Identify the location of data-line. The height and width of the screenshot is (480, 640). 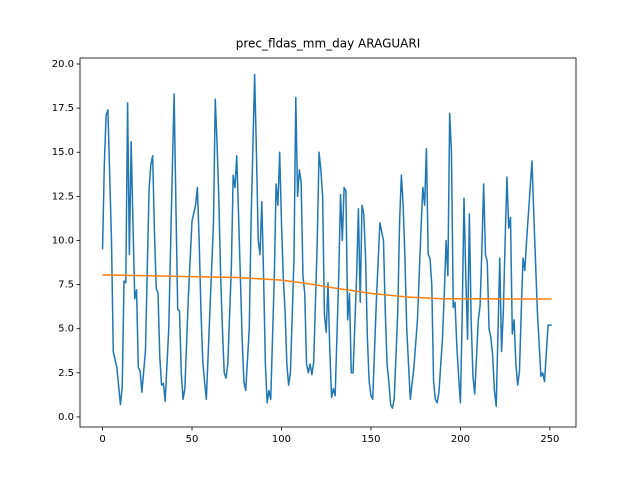
(327, 287).